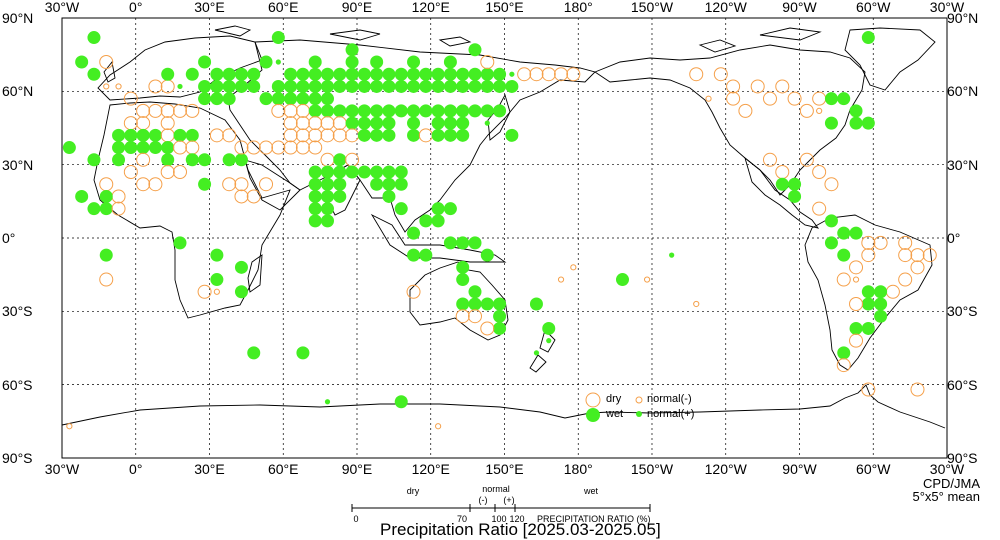 Image resolution: width=1000 pixels, height=540 pixels. What do you see at coordinates (357, 7) in the screenshot?
I see `longitude-label: 90°E` at bounding box center [357, 7].